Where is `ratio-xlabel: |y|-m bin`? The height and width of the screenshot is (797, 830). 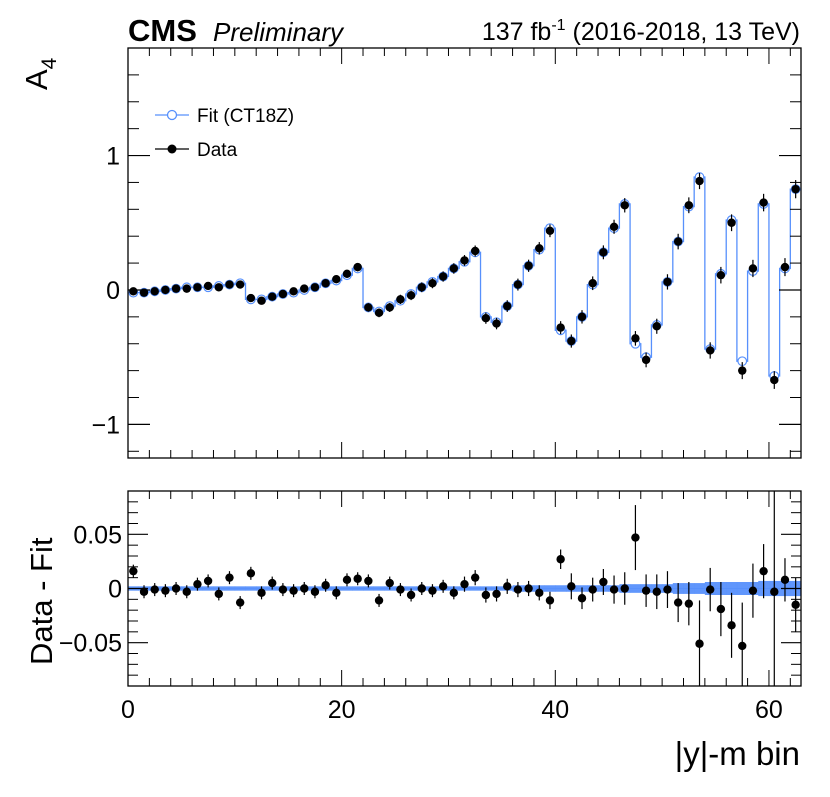
ratio-xlabel: |y|-m bin is located at coordinates (737, 753).